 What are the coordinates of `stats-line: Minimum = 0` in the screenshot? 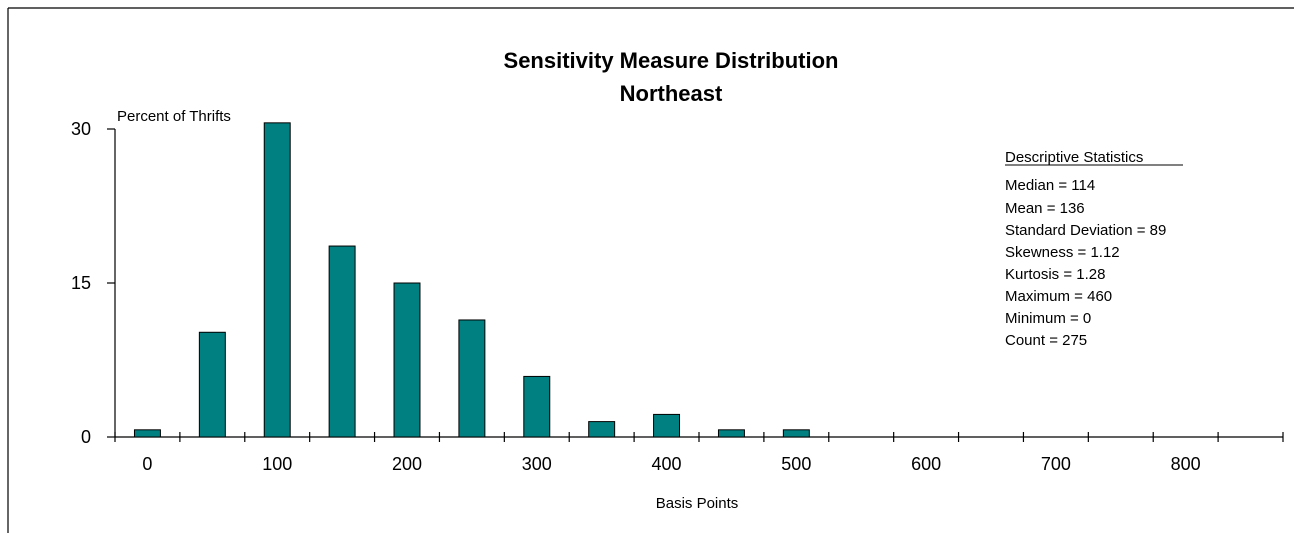 It's located at (1048, 318).